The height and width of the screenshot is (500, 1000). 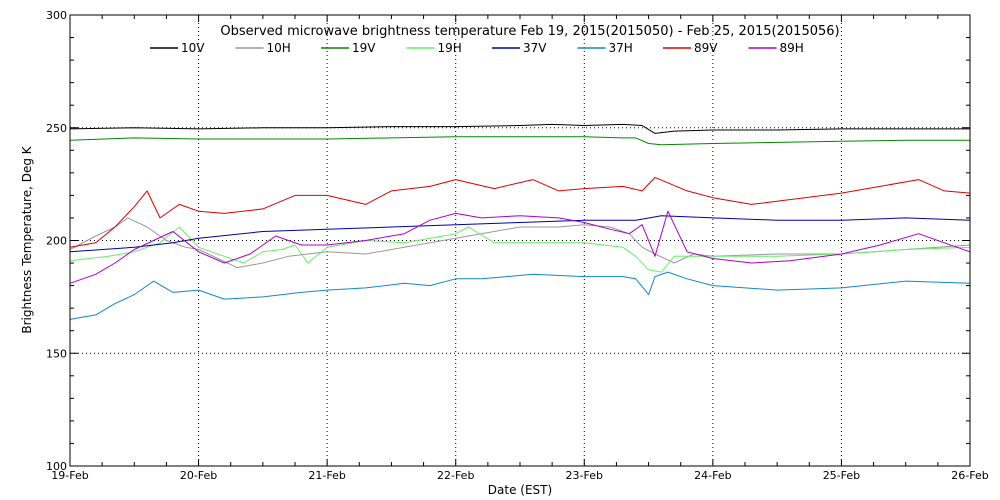 What do you see at coordinates (56, 128) in the screenshot?
I see `y-tick-label: 250` at bounding box center [56, 128].